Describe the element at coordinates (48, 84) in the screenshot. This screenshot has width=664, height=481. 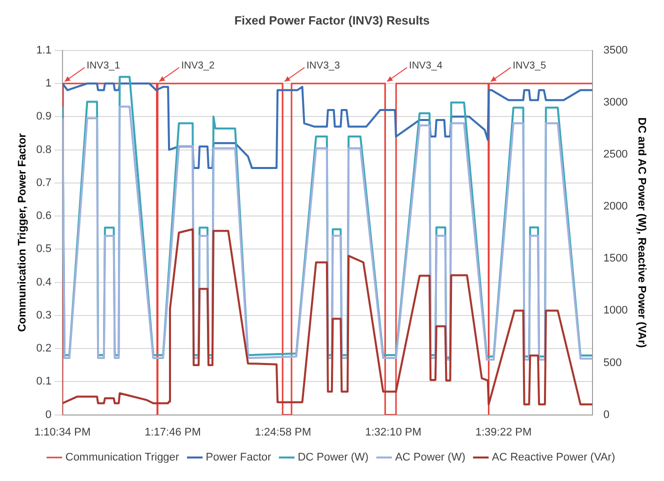
I see `y-tick-label: 1` at that location.